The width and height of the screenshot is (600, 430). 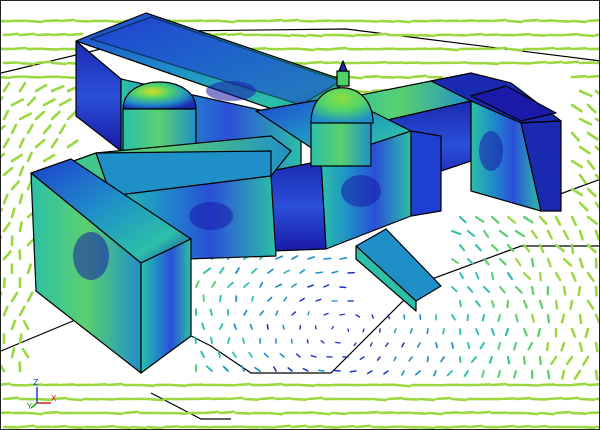 What do you see at coordinates (166, 306) in the screenshot?
I see `west-block-end` at bounding box center [166, 306].